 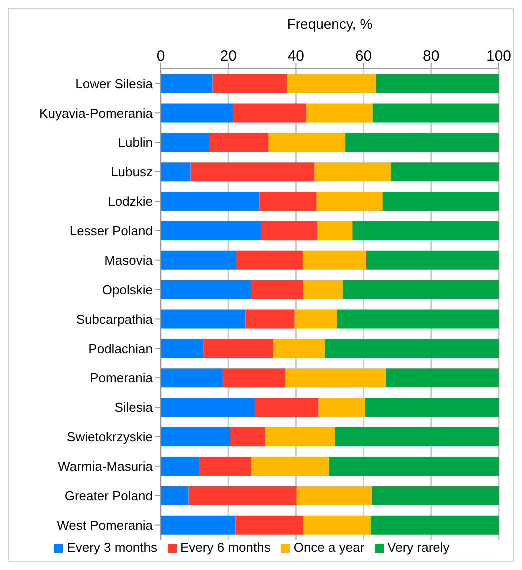 What do you see at coordinates (135, 142) in the screenshot?
I see `y-tick-label: Lublin` at bounding box center [135, 142].